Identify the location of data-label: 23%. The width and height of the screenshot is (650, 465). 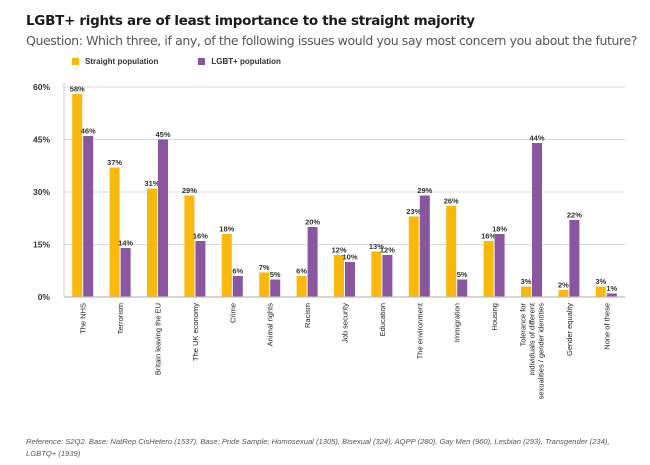
(413, 211).